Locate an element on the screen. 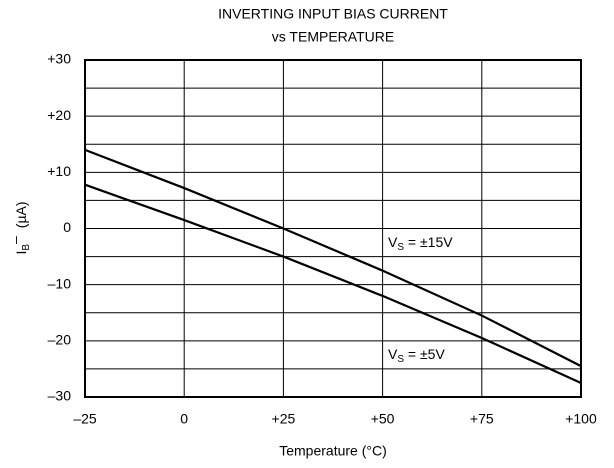 This screenshot has width=614, height=468. y-label-base: I is located at coordinates (21, 253).